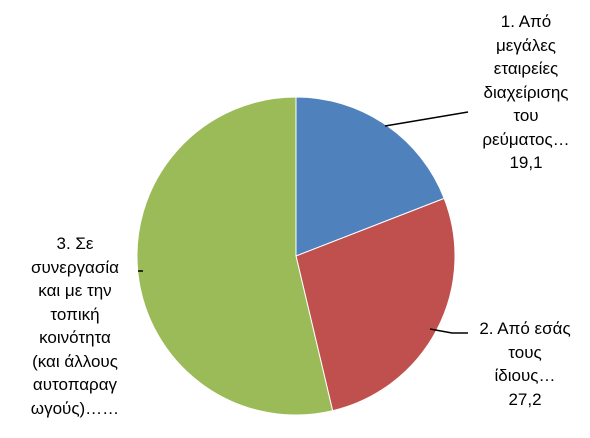 The width and height of the screenshot is (590, 438). What do you see at coordinates (75, 290) in the screenshot?
I see `slice-label-line: και με την` at bounding box center [75, 290].